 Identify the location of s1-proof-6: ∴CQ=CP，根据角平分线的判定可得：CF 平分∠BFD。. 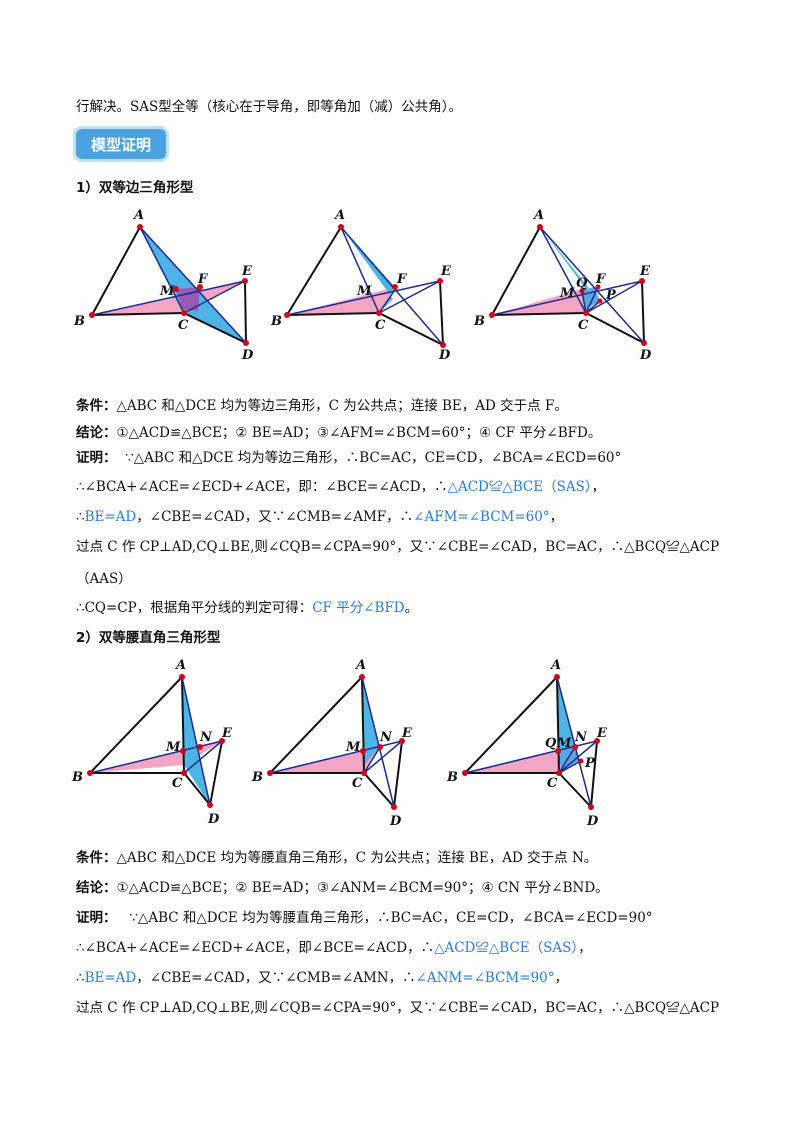
(247, 608).